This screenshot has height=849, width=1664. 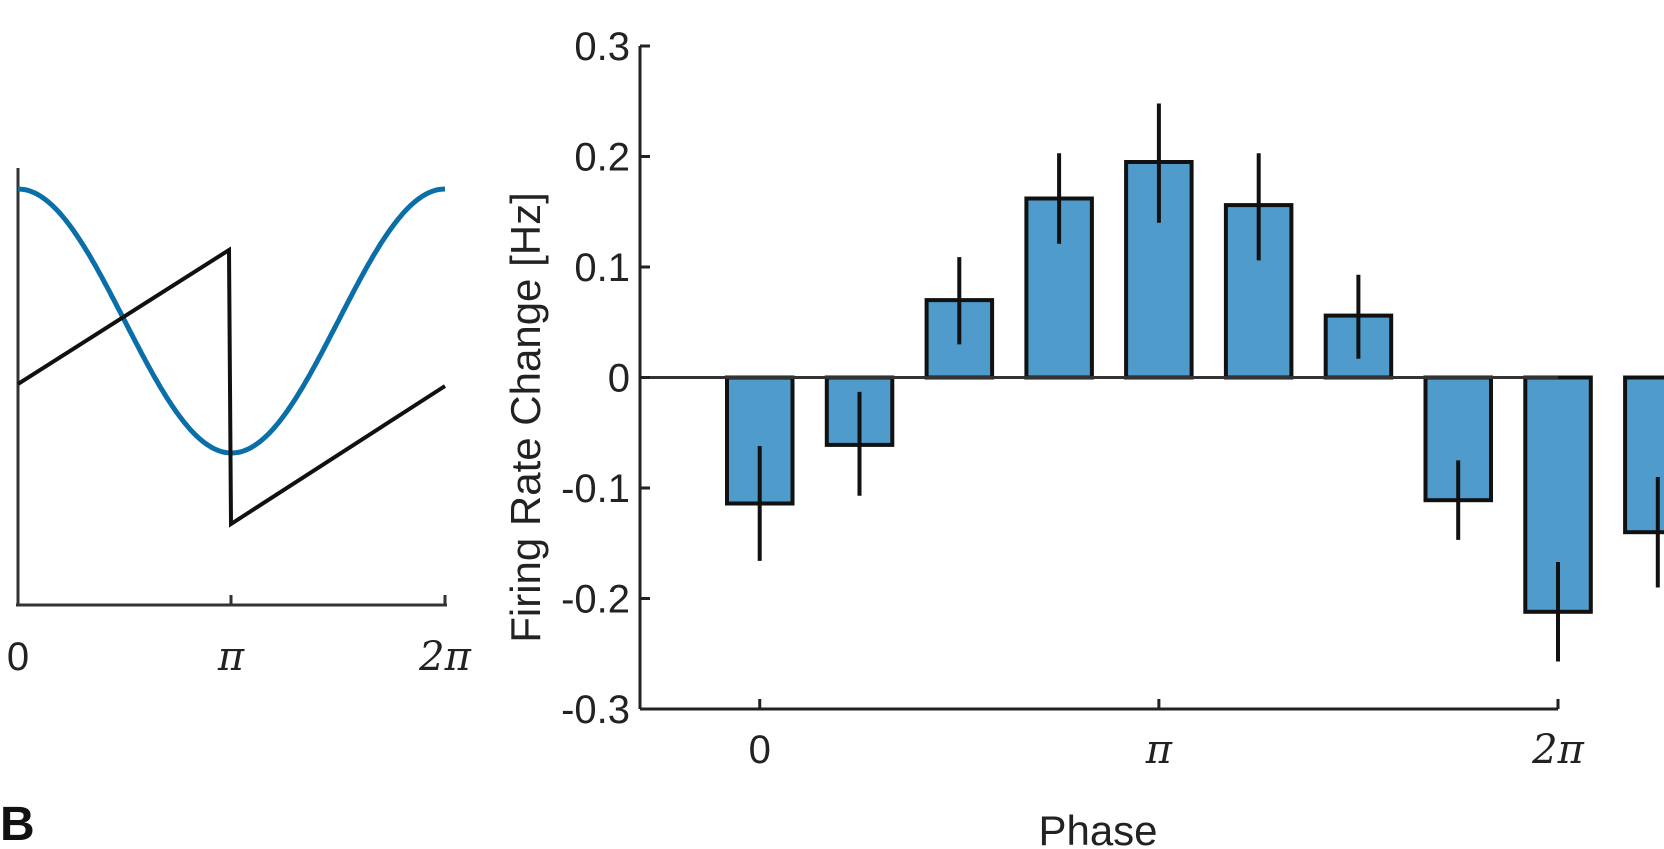 I want to click on x-axis-label: Phase, so click(x=1097, y=828).